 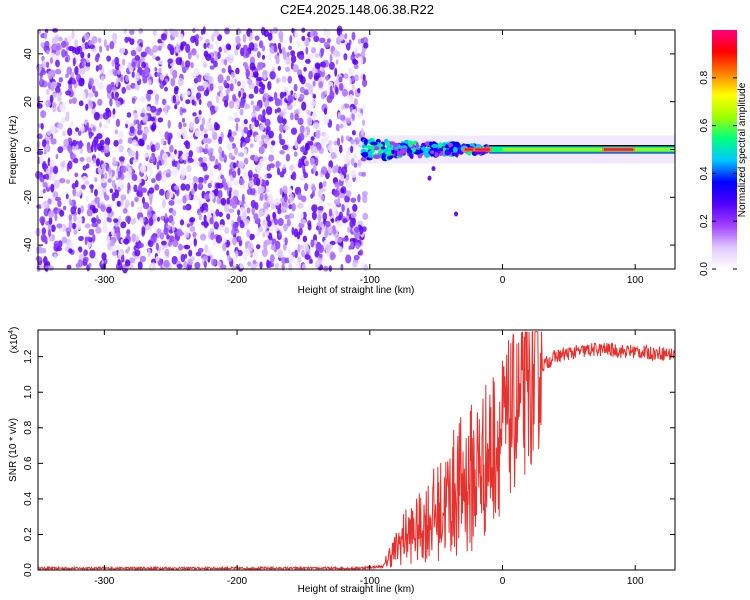 What do you see at coordinates (28, 149) in the screenshot?
I see `spectrogram-y-tick-label: 0` at bounding box center [28, 149].